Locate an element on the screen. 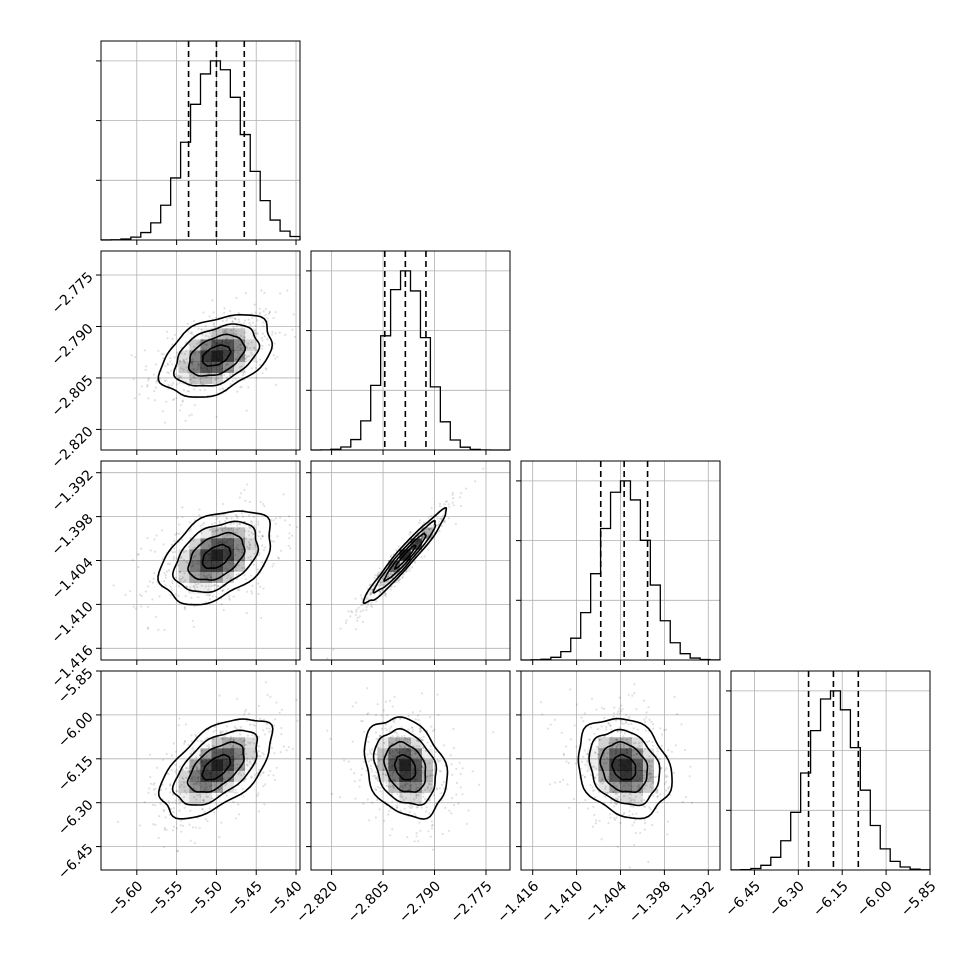 Image resolution: width=970 pixels, height=970 pixels. panel-3-0-frame is located at coordinates (200, 770).